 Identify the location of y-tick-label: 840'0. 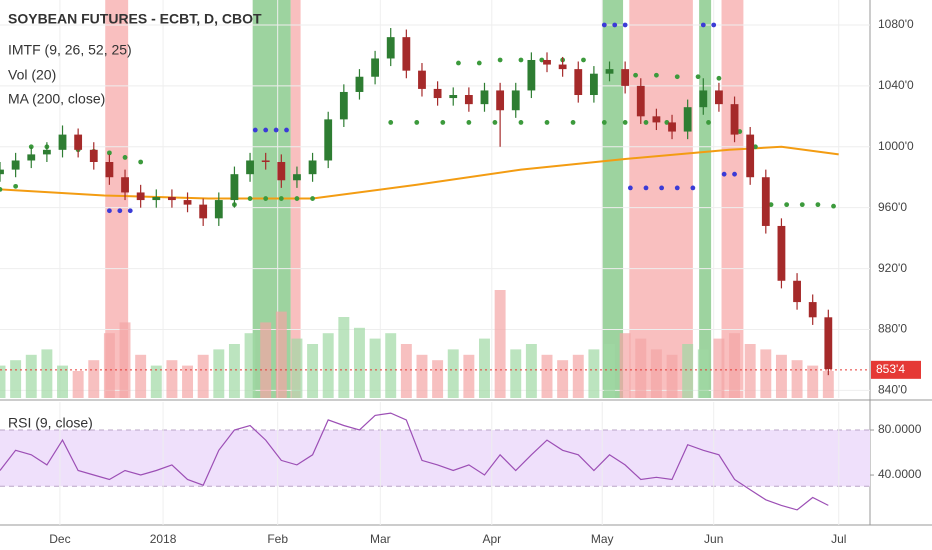
(892, 390).